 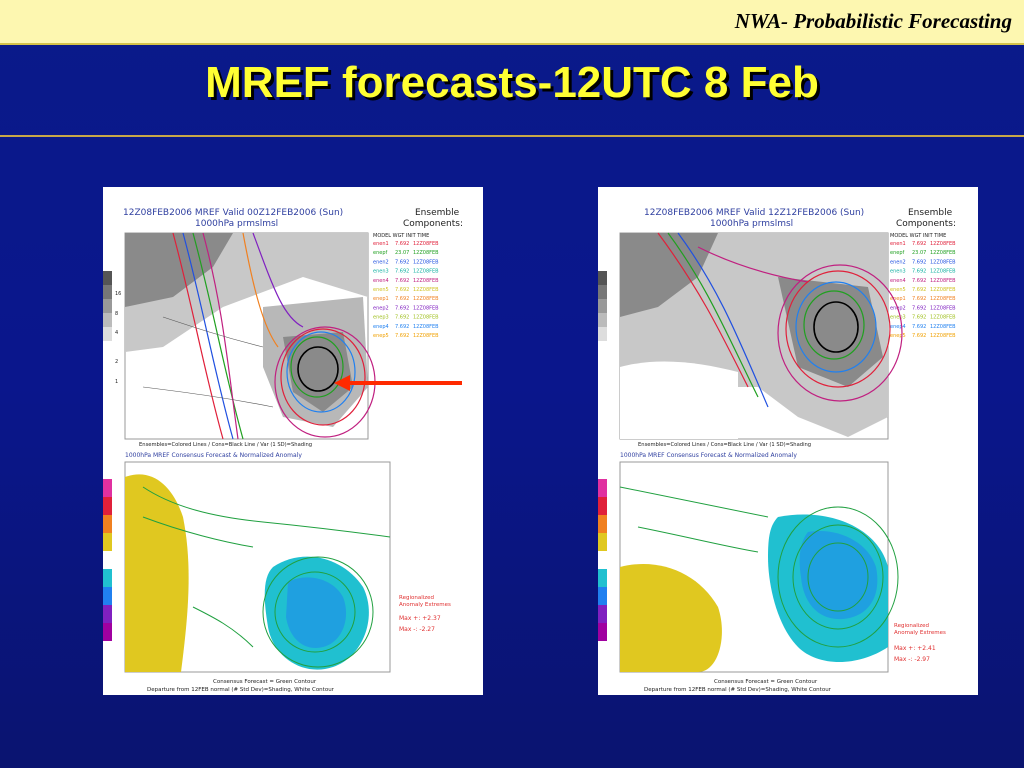 What do you see at coordinates (417, 629) in the screenshot?
I see `max-negative: Max -: -2.27` at bounding box center [417, 629].